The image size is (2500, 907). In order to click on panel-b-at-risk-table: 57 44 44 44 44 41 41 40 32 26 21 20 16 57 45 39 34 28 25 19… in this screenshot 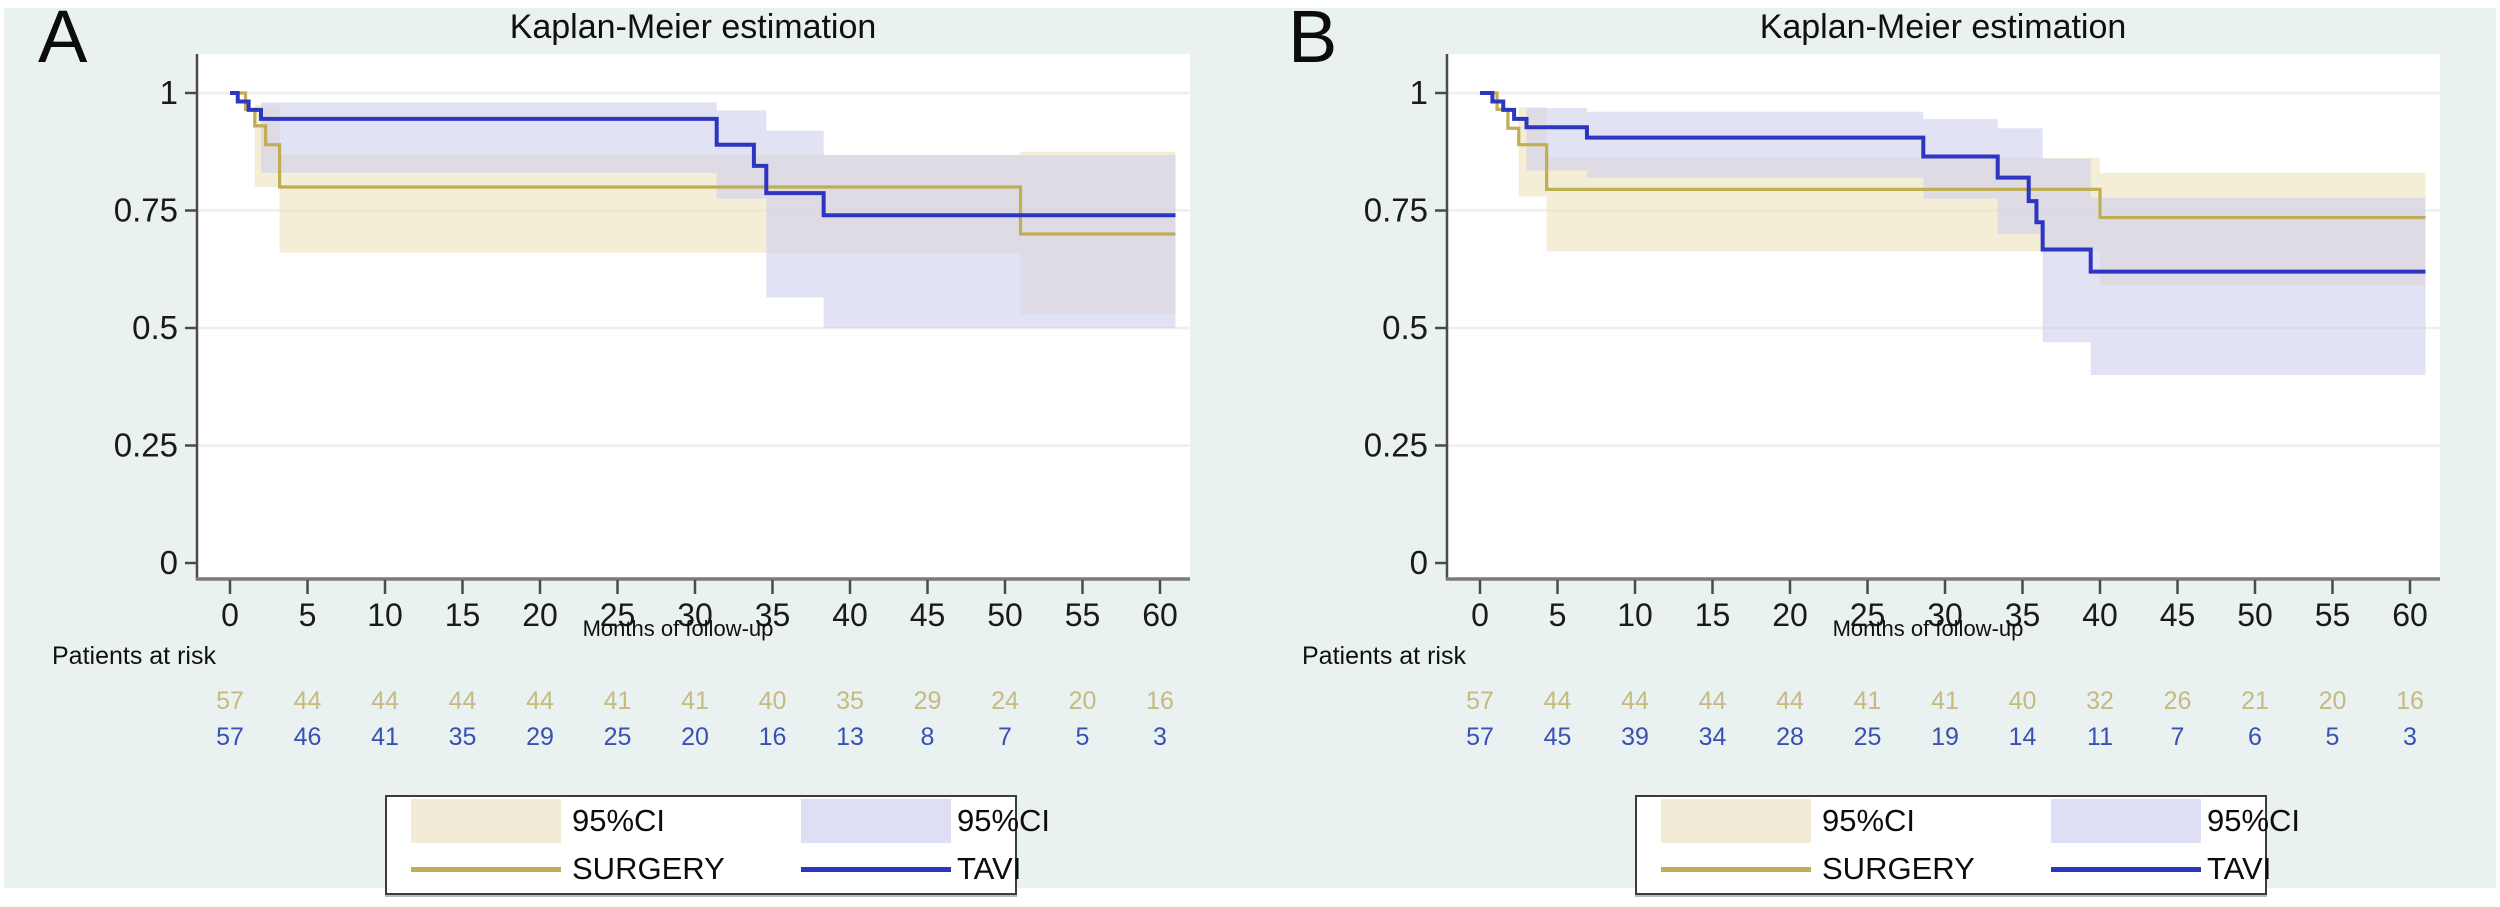, I will do `click(1875, 723)`.